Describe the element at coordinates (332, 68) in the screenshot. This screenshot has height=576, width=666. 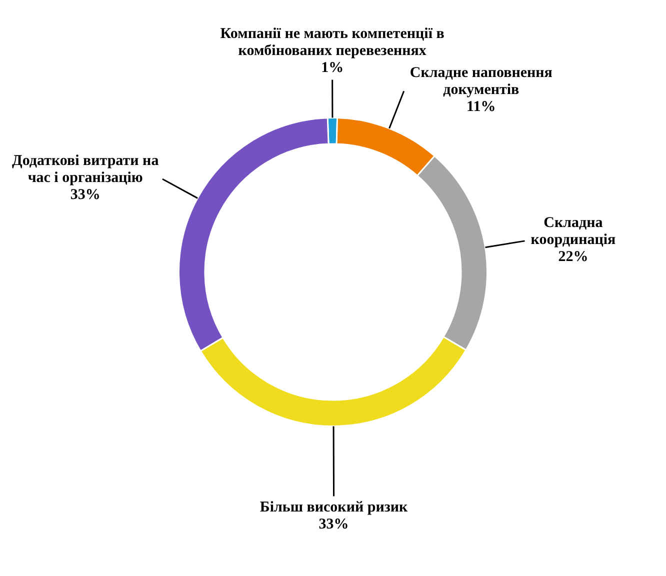
I see `data-label: 1%` at that location.